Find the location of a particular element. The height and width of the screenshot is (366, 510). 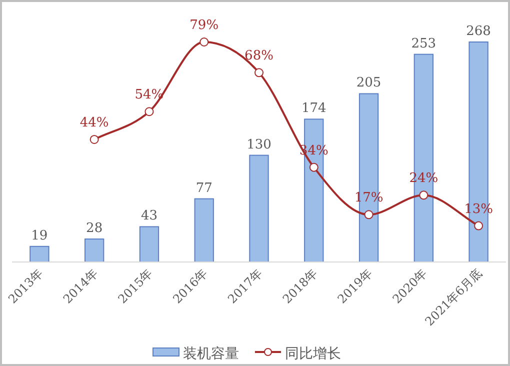

data-label: 79% is located at coordinates (204, 25).